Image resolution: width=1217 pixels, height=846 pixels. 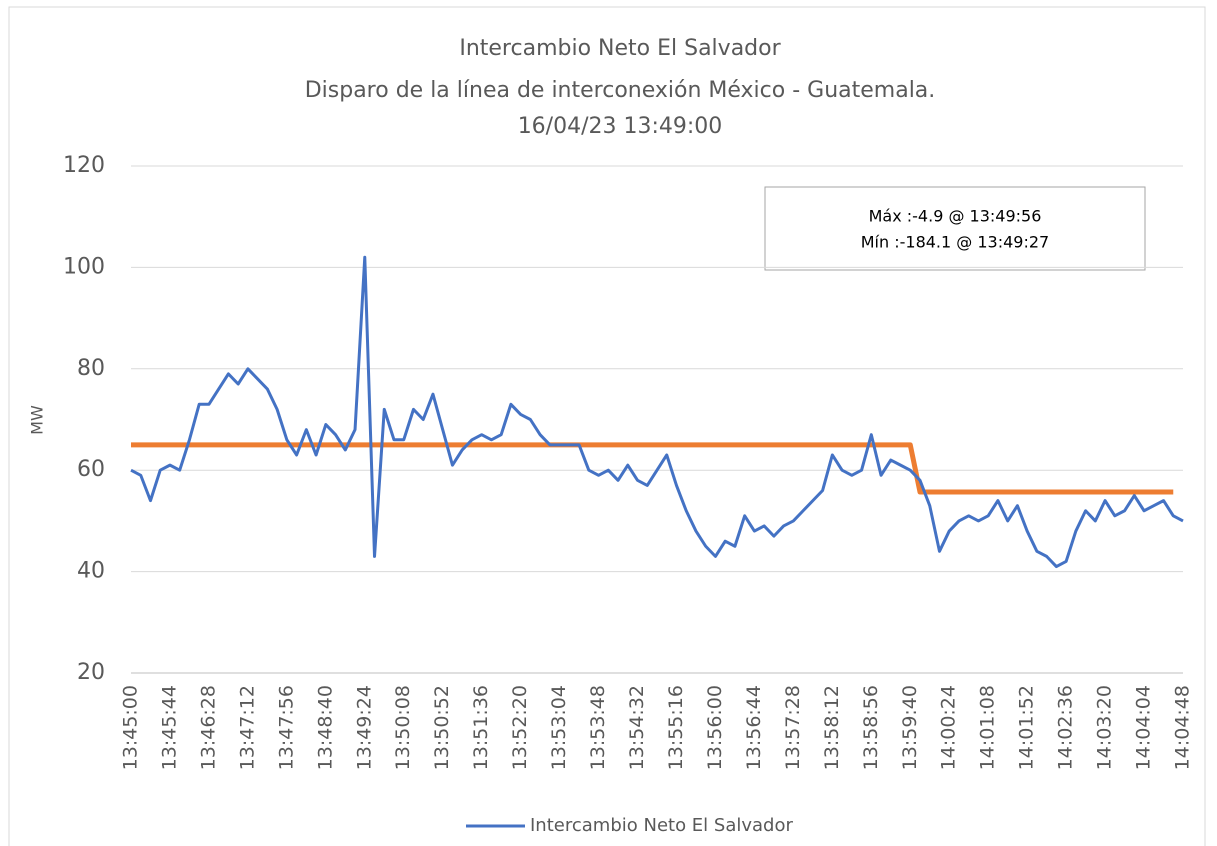 What do you see at coordinates (84, 165) in the screenshot?
I see `y-tick-label: 120` at bounding box center [84, 165].